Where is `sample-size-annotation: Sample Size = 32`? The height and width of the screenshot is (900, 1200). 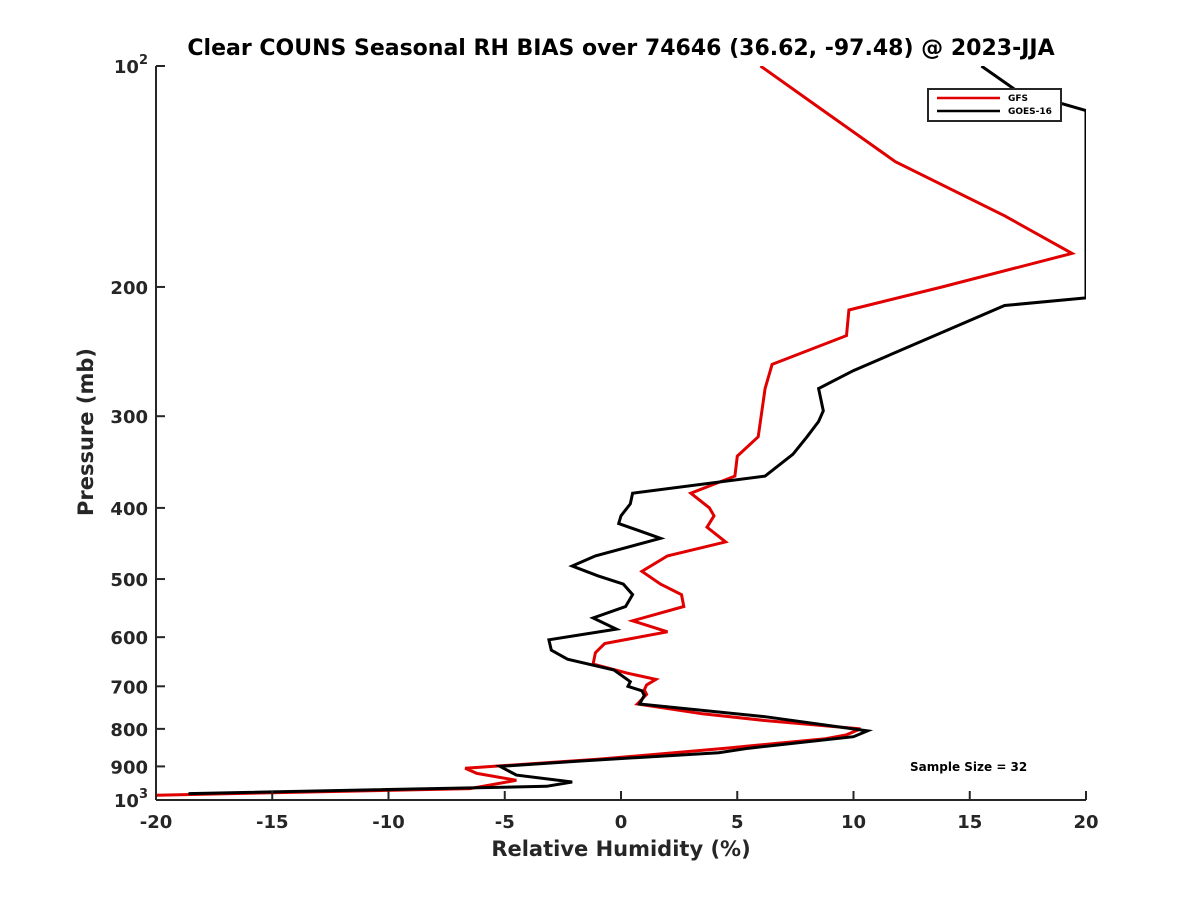 sample-size-annotation: Sample Size = 32 is located at coordinates (968, 767).